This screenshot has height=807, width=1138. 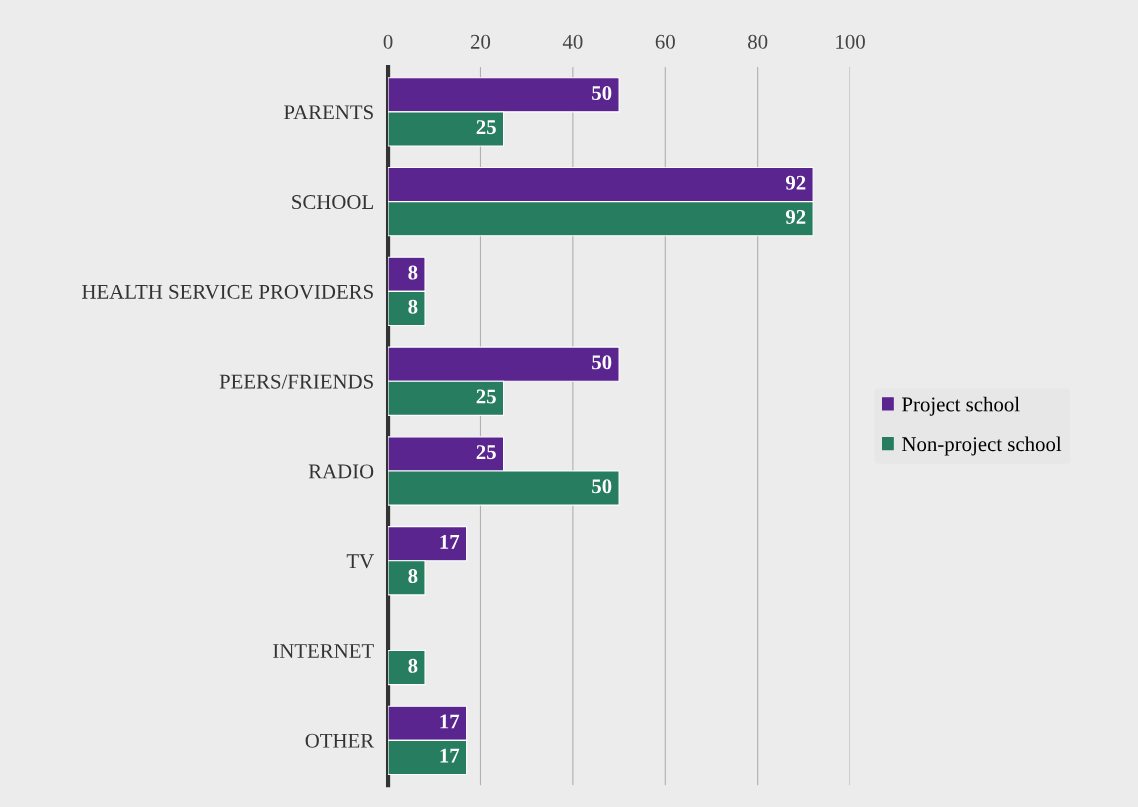 What do you see at coordinates (480, 41) in the screenshot?
I see `x-tick-label: 20` at bounding box center [480, 41].